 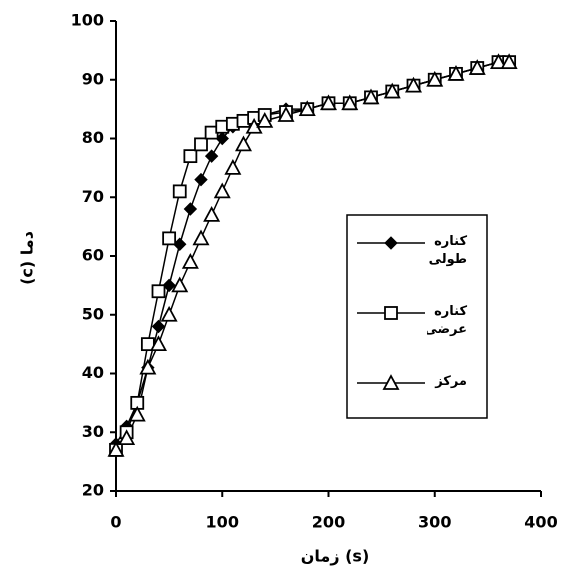 I want to click on legend-label: کناره طولی, so click(x=447, y=250).